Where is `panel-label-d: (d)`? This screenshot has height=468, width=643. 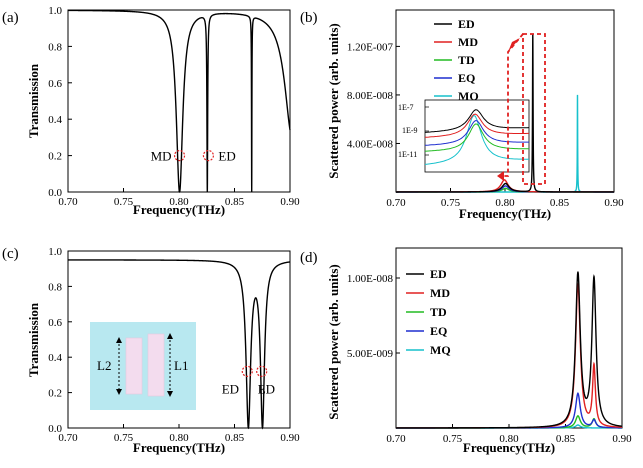
panel-label-d: (d) is located at coordinates (309, 258).